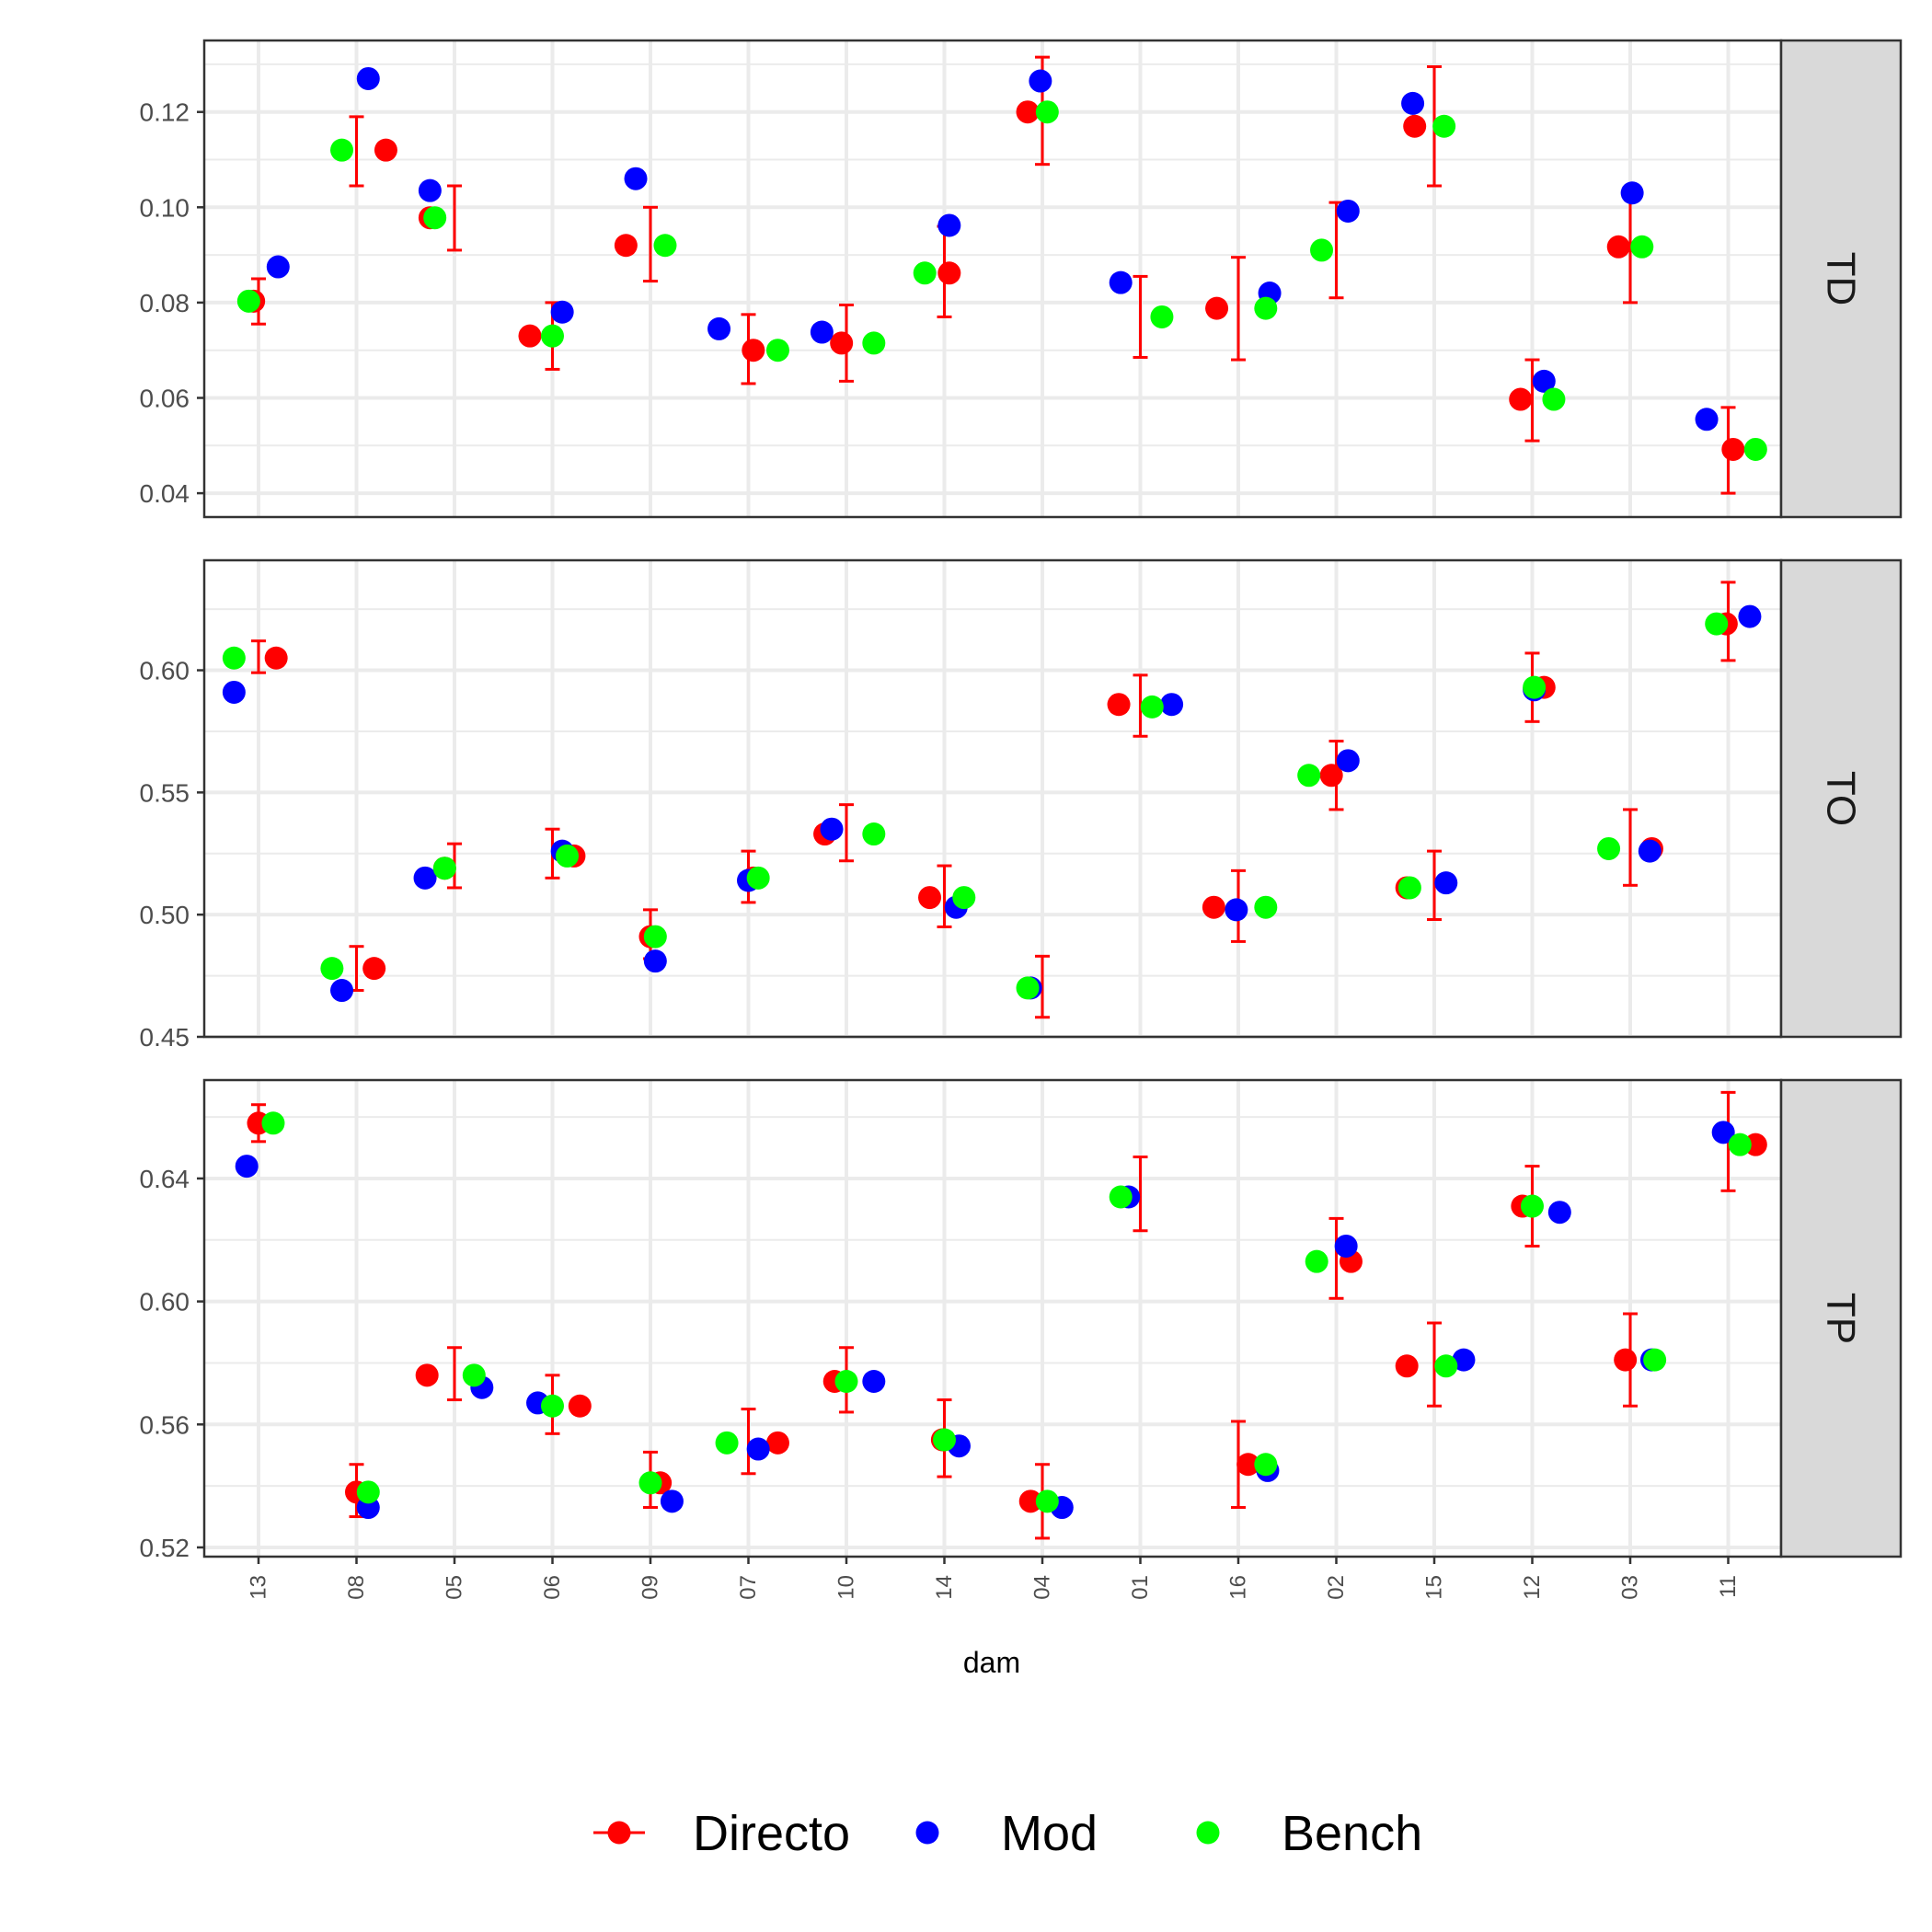  Describe the element at coordinates (1728, 1586) in the screenshot. I see `x-tick-label-11: 11` at that location.